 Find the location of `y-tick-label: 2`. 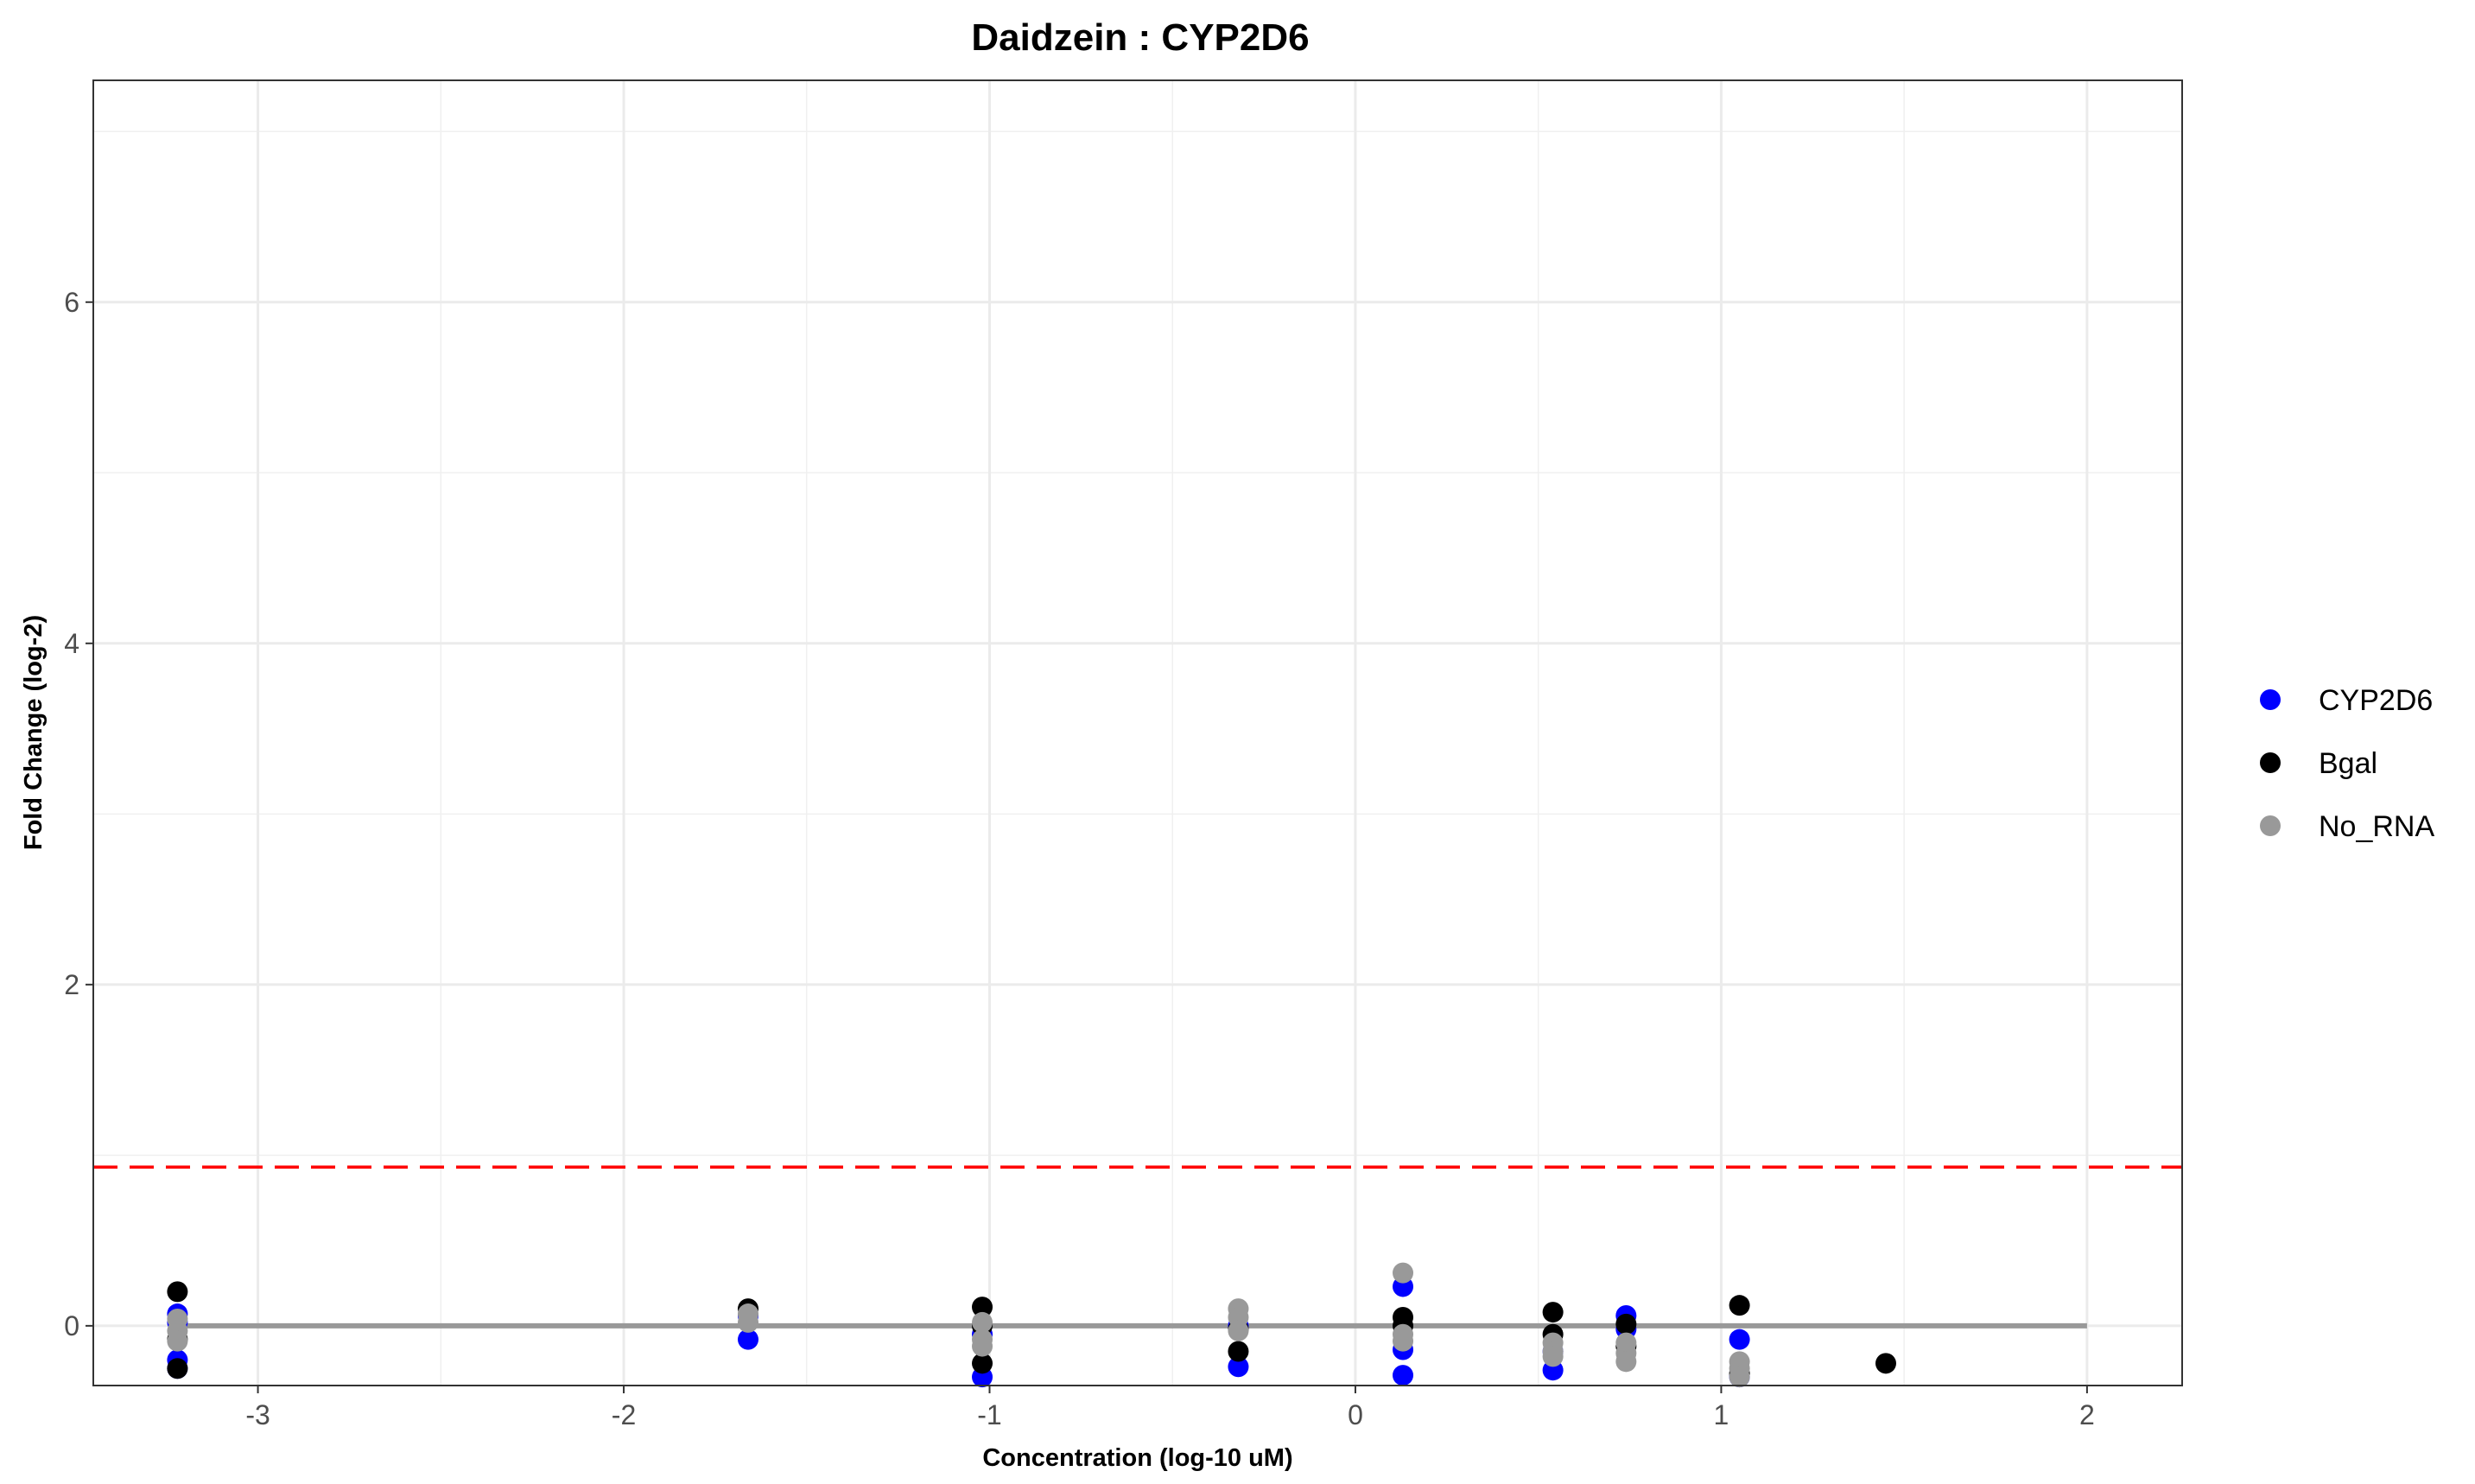

y-tick-label: 2 is located at coordinates (71, 984).